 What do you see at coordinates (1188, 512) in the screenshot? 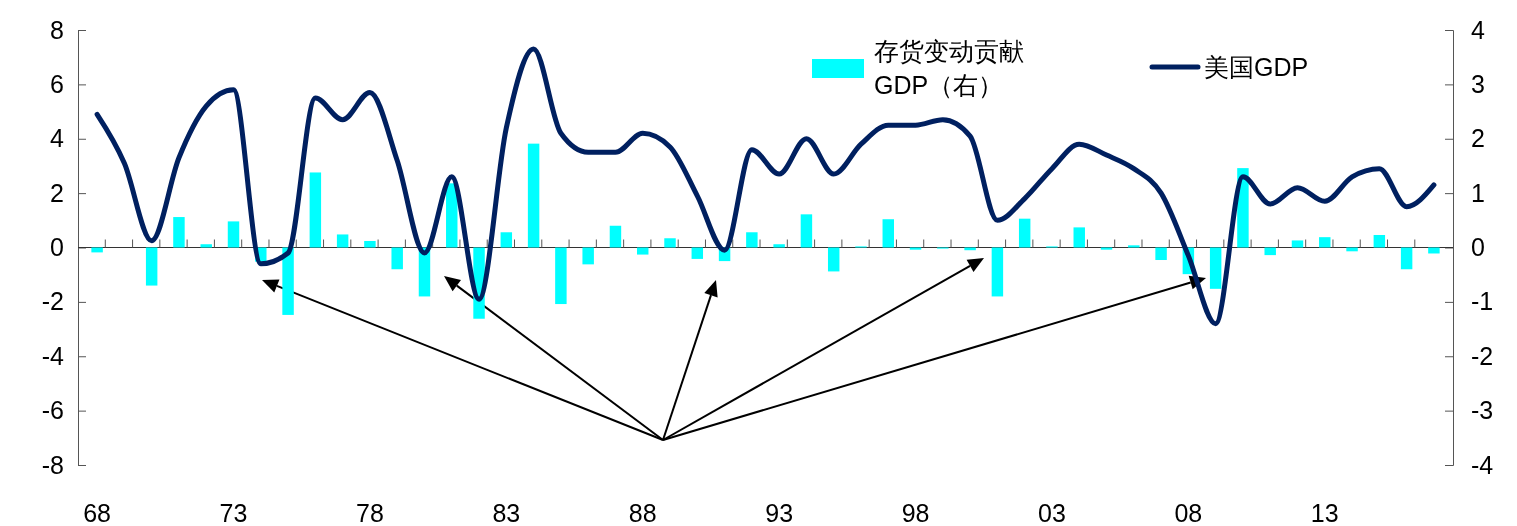
I see `x-tick-label: 08` at bounding box center [1188, 512].